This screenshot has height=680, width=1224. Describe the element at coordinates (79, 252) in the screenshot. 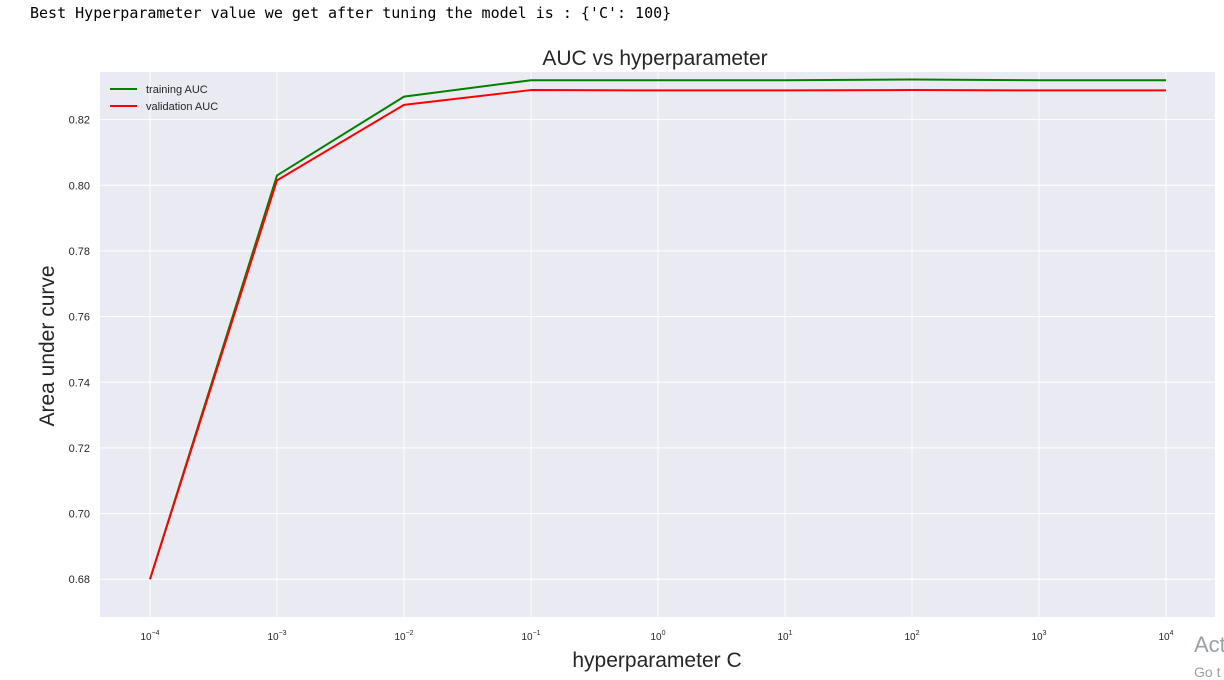

I see `y-tick-label: 0.78` at that location.